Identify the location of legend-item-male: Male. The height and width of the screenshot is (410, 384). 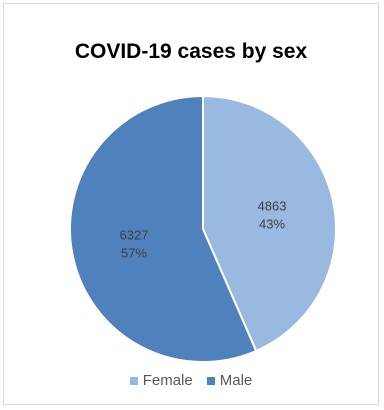
(229, 380).